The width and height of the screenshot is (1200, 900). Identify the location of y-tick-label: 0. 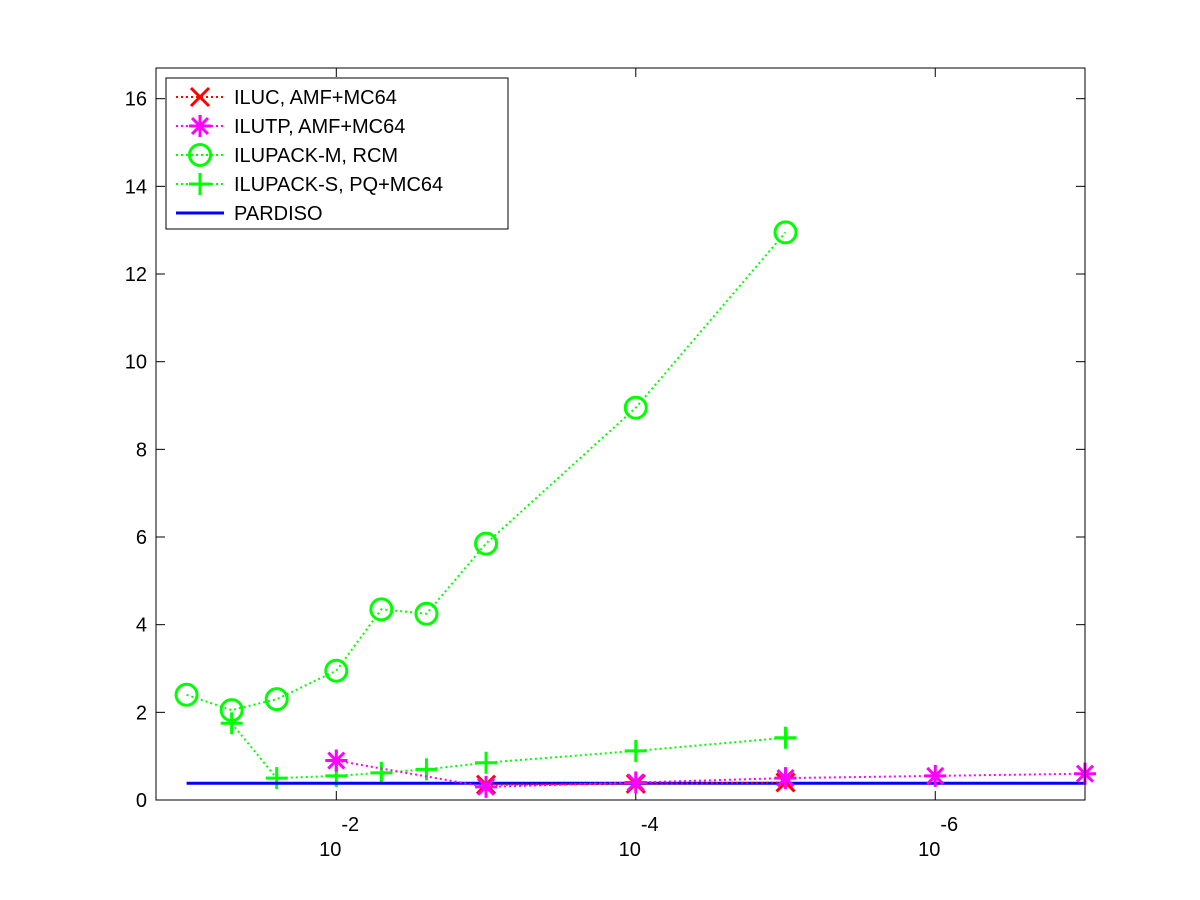
(141, 801).